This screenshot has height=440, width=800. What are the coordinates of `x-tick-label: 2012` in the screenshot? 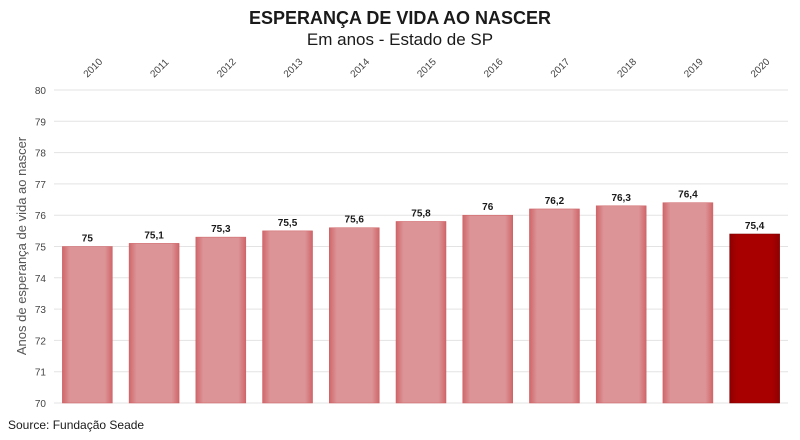 It's located at (227, 68).